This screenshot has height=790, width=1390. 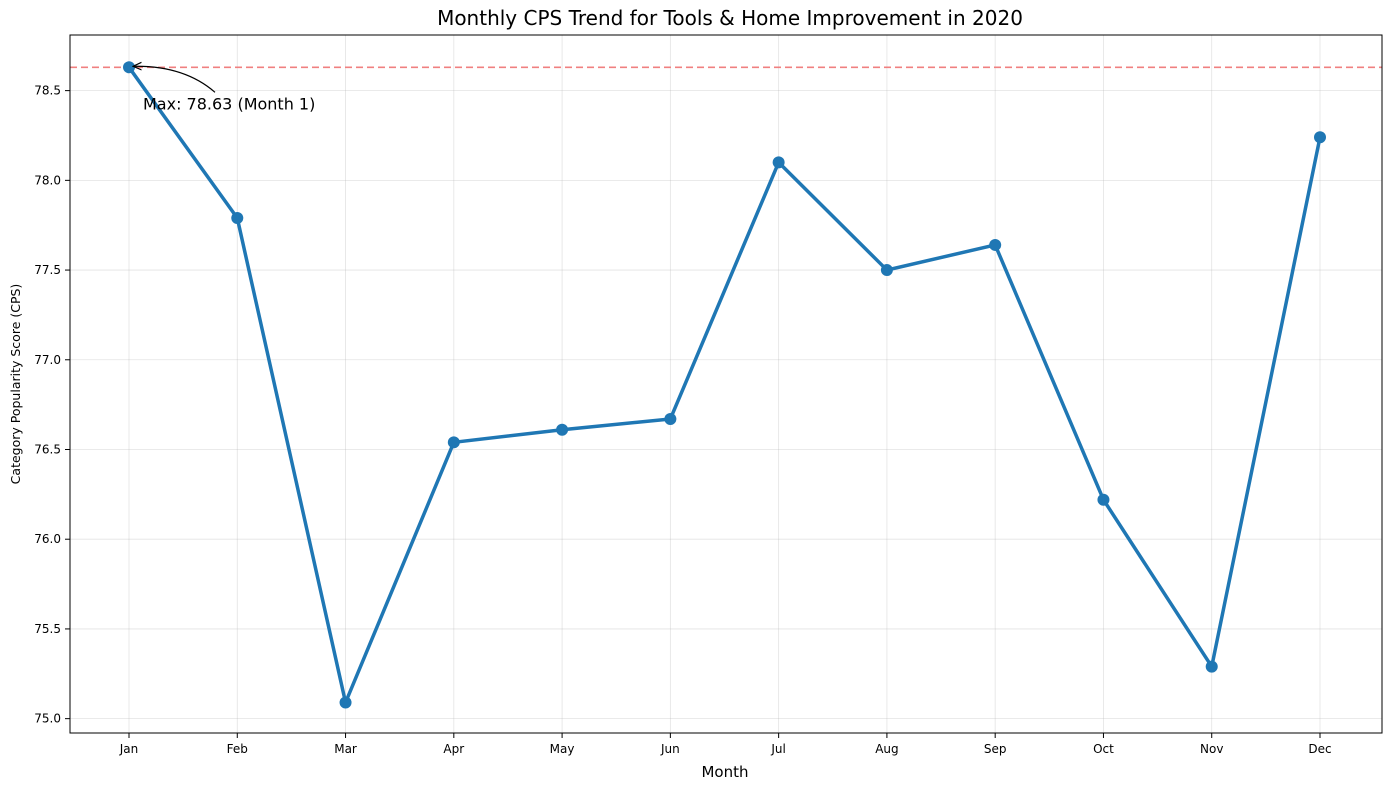 What do you see at coordinates (47, 360) in the screenshot?
I see `y-tick-label: 77.0` at bounding box center [47, 360].